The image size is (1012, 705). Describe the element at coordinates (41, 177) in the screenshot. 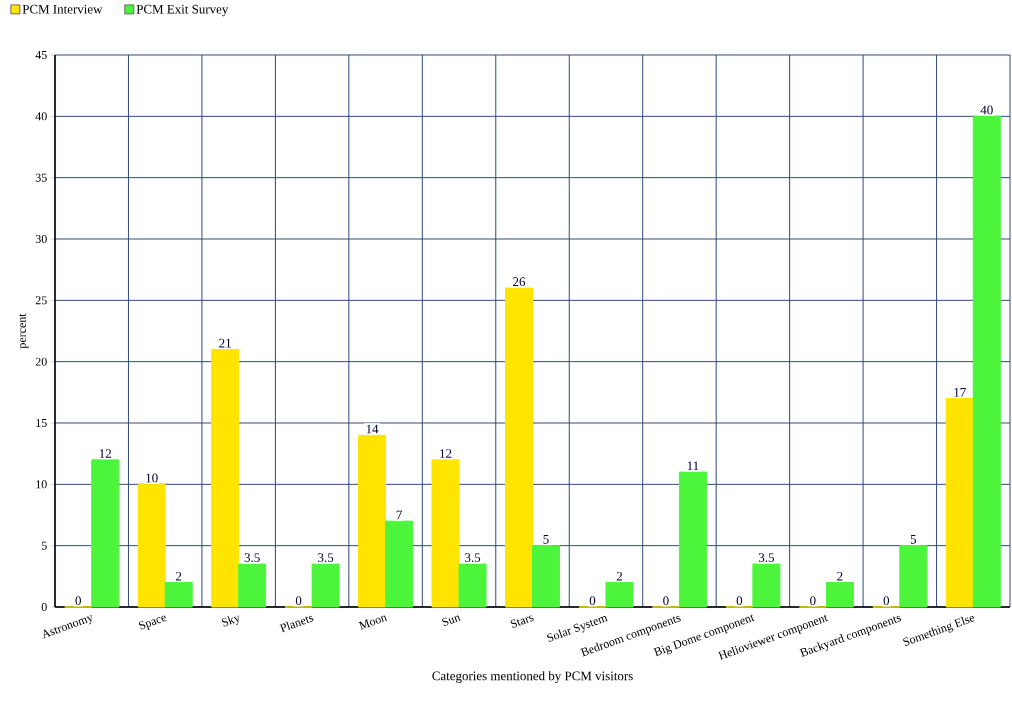

I see `y-tick-label: 35` at that location.